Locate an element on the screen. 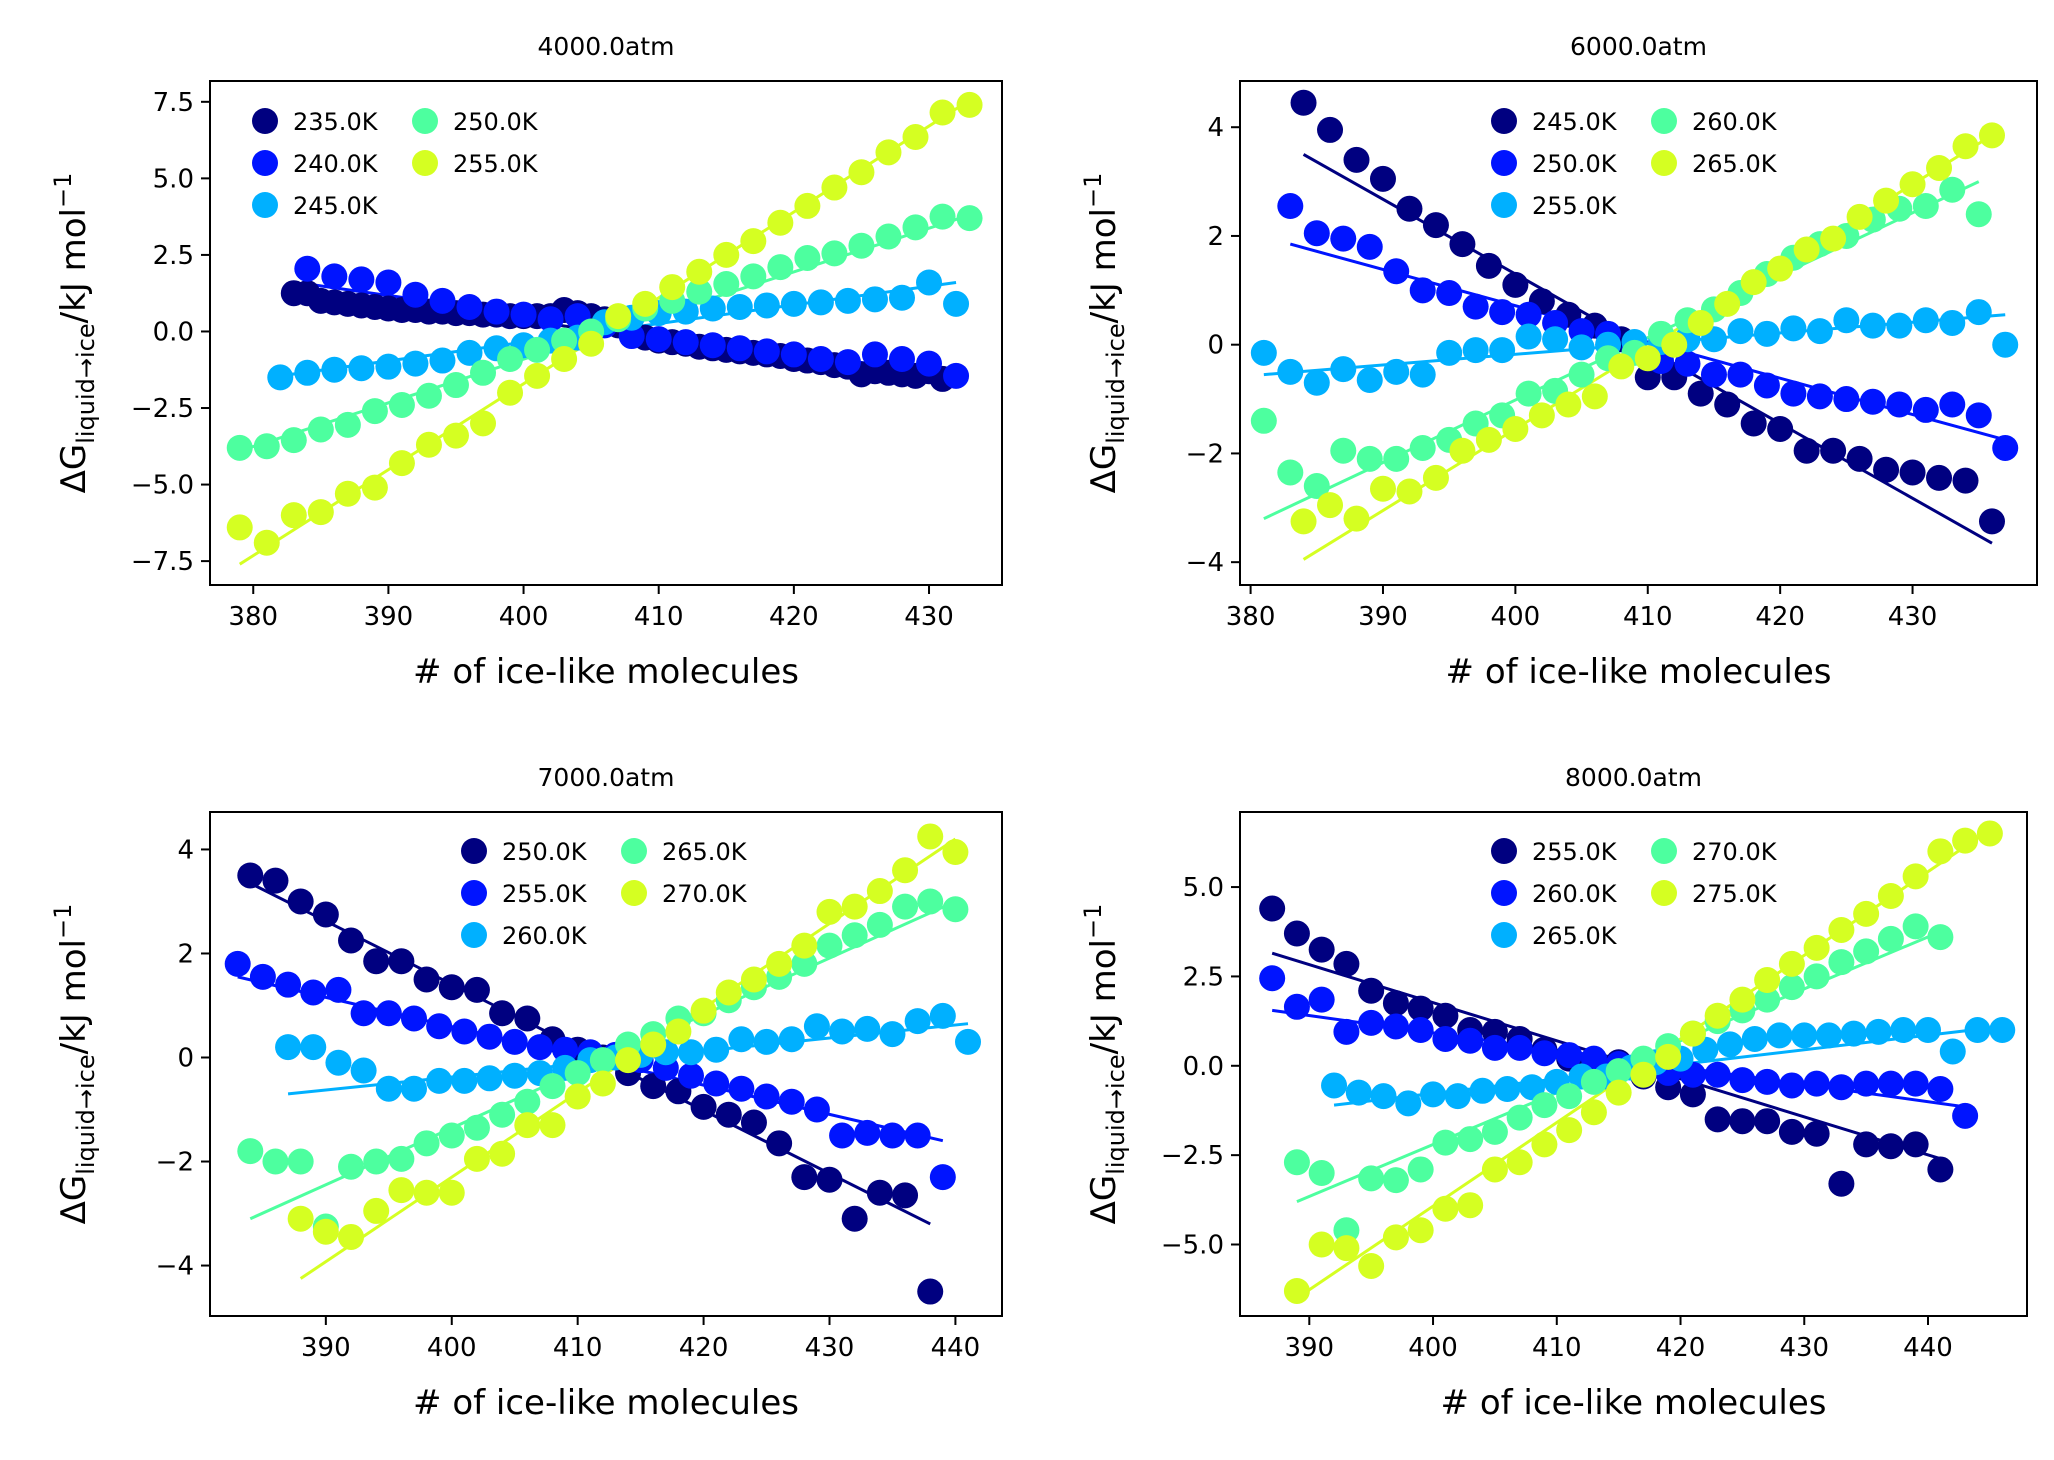 This screenshot has width=2054, height=1460. y-tick-label: 4 is located at coordinates (185, 850).